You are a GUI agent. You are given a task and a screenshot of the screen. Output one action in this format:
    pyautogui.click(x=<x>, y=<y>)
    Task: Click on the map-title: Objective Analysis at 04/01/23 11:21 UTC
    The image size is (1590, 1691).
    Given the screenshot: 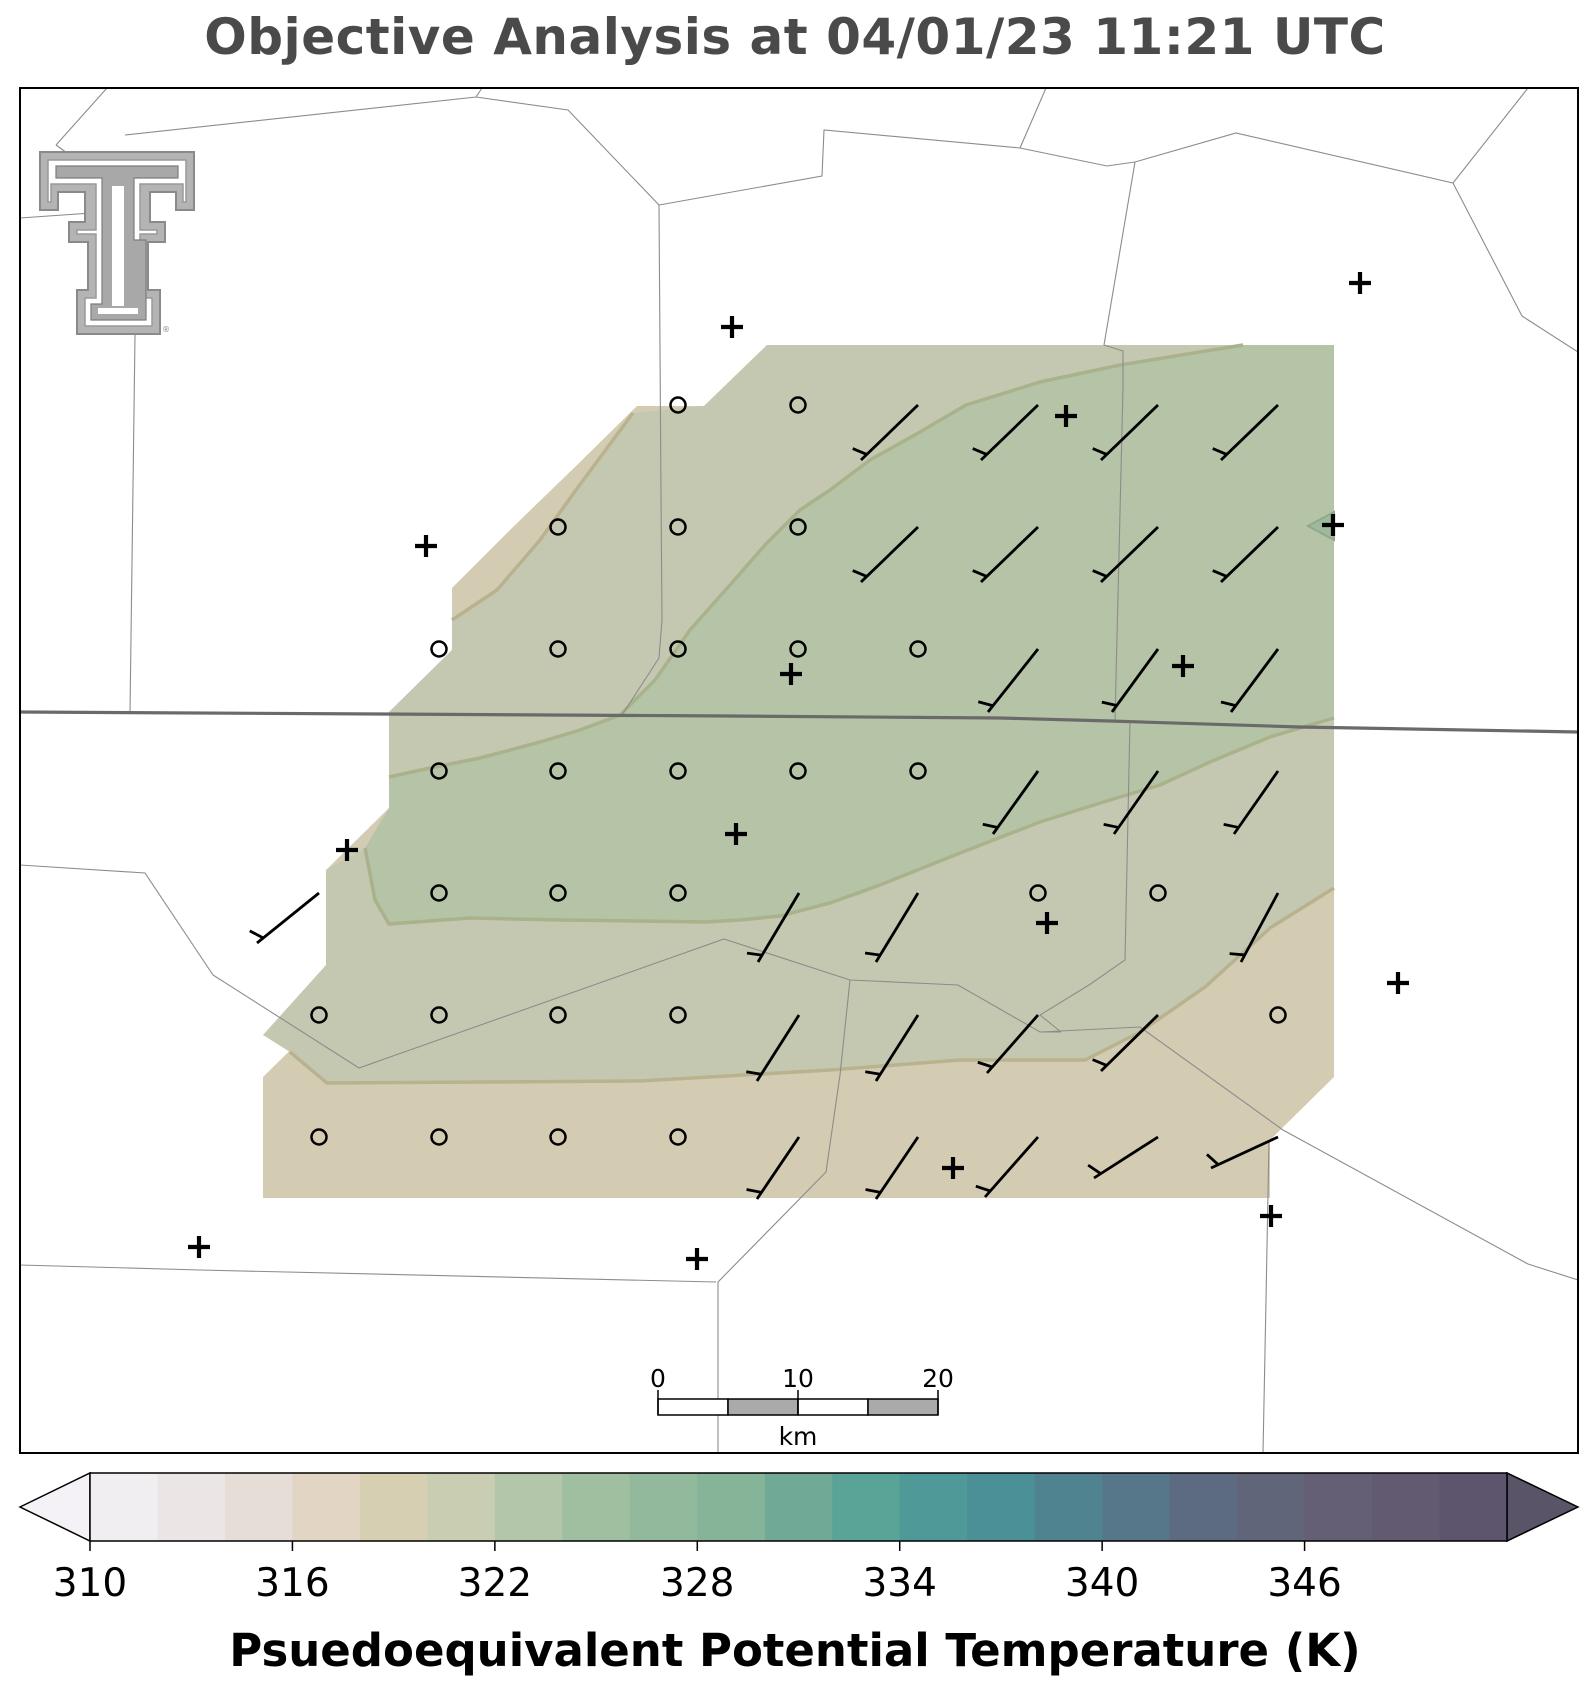 What is the action you would take?
    pyautogui.click(x=795, y=37)
    